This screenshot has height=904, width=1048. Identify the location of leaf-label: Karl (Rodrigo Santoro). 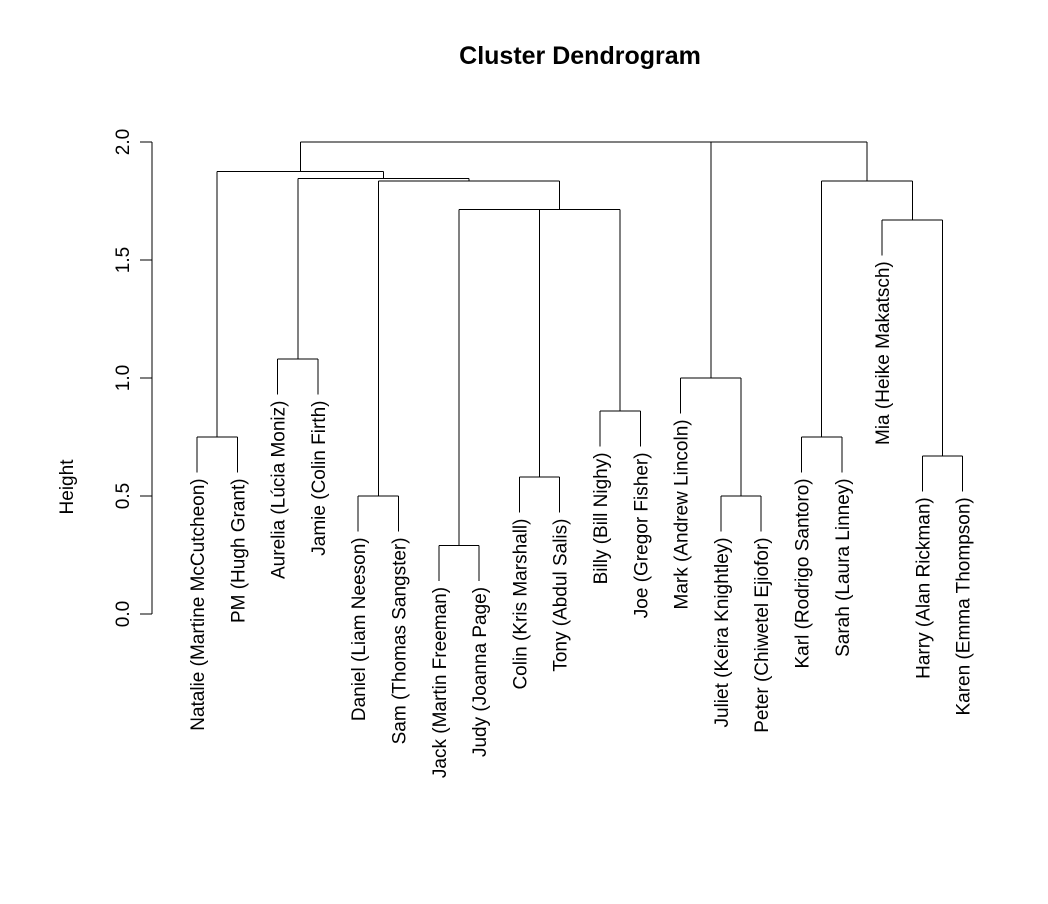
(803, 573).